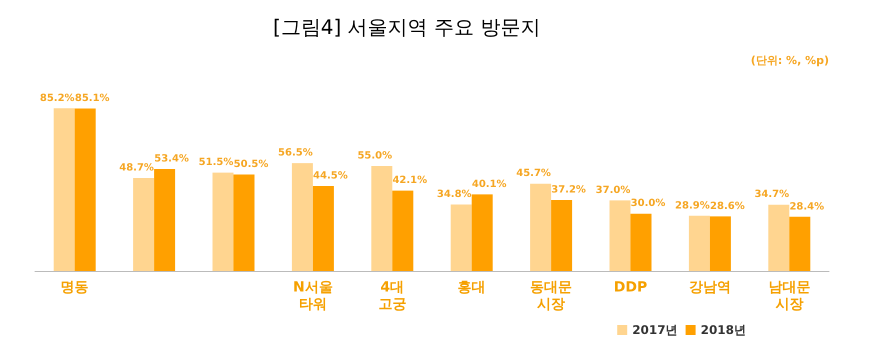 The width and height of the screenshot is (871, 349). Describe the element at coordinates (806, 206) in the screenshot. I see `data-label: 28.4%` at that location.